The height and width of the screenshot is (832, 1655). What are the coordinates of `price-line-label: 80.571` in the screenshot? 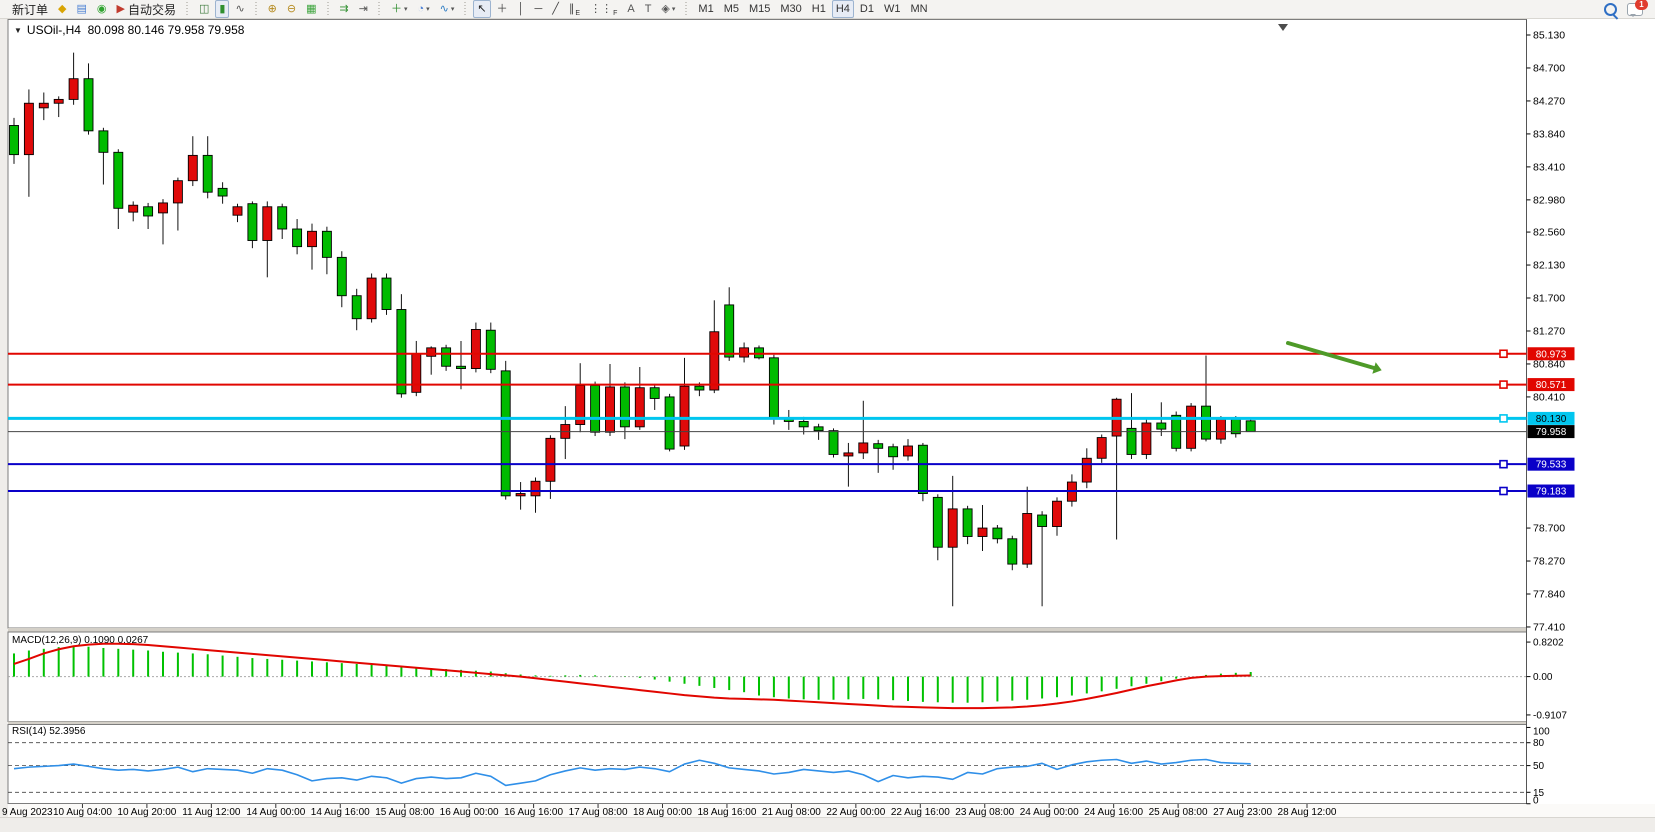 It's located at (1551, 385).